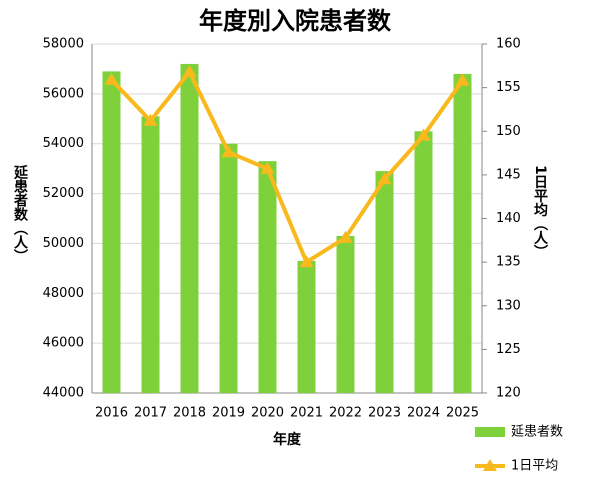 The width and height of the screenshot is (589, 480). What do you see at coordinates (462, 413) in the screenshot?
I see `x-tick-label: 2025` at bounding box center [462, 413].